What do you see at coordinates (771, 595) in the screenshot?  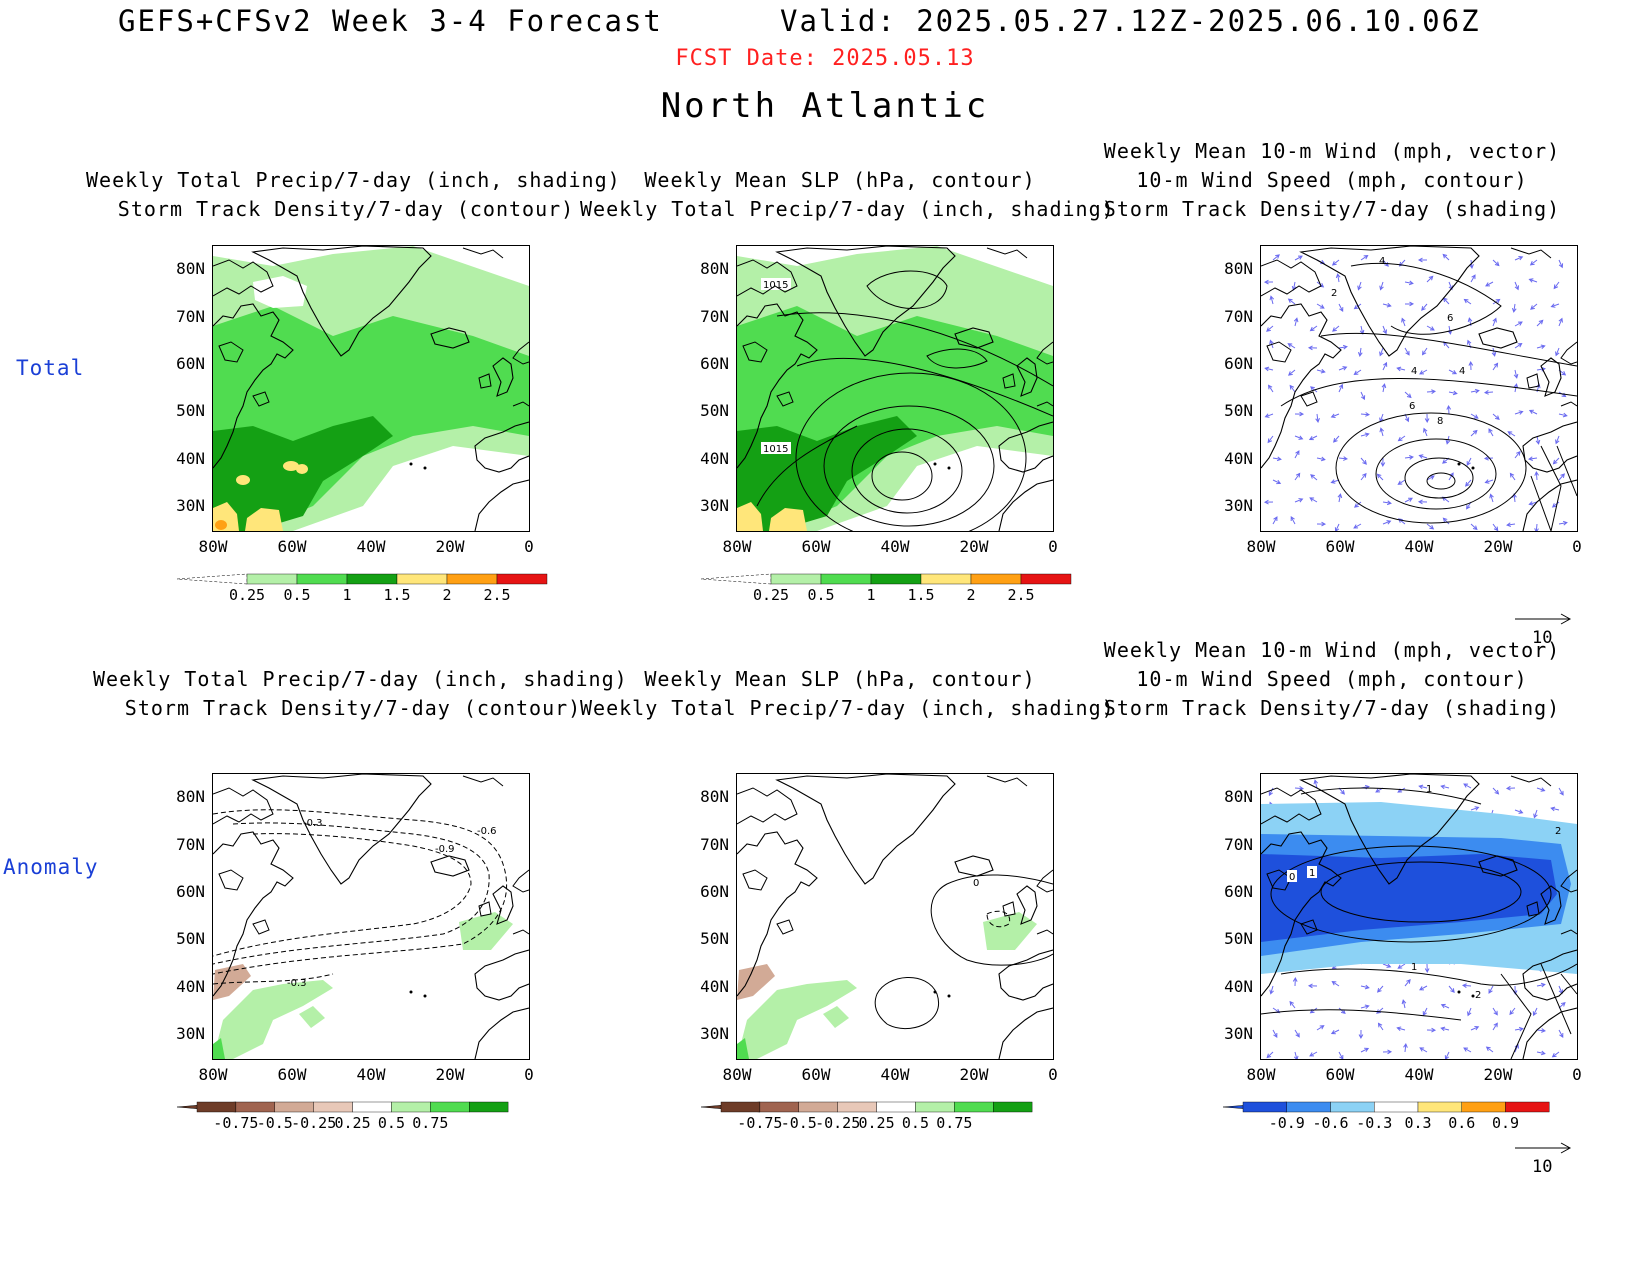 I see `colorbar-tick-label: 0.25` at bounding box center [771, 595].